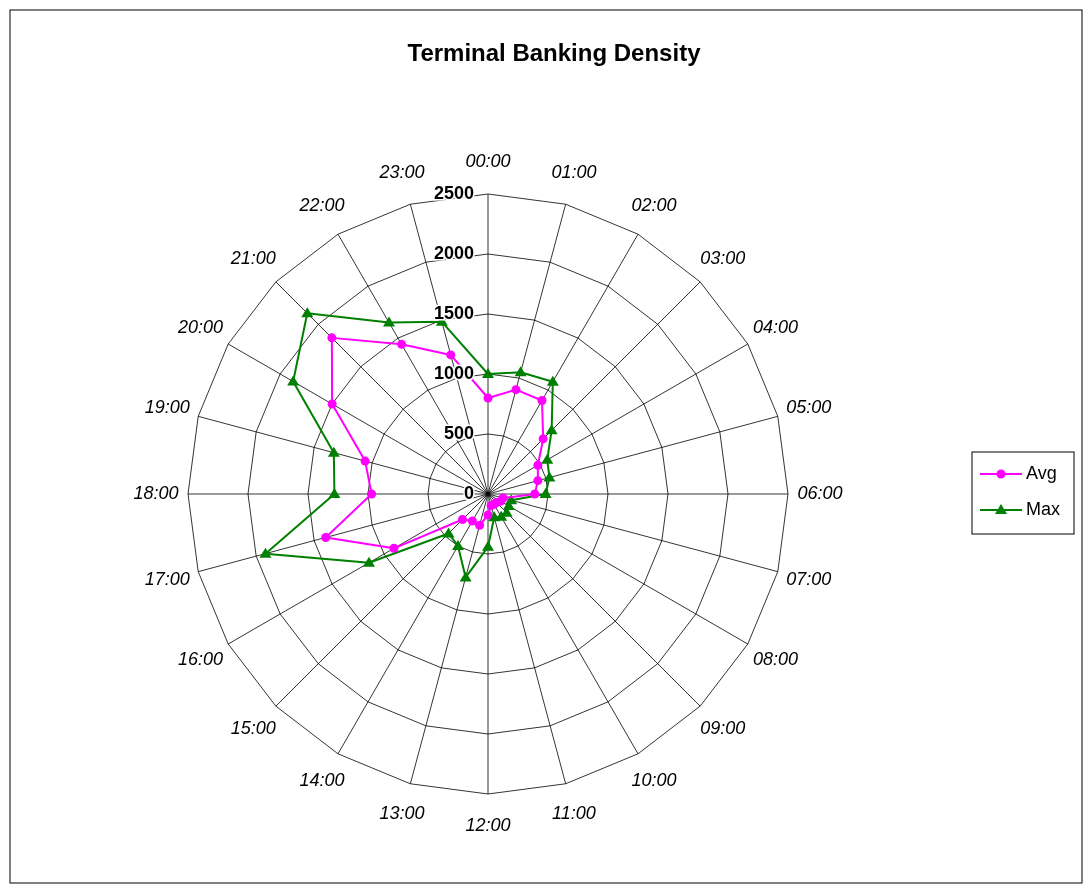 The image size is (1083, 884). What do you see at coordinates (723, 257) in the screenshot?
I see `spoke-label: 03:00` at bounding box center [723, 257].